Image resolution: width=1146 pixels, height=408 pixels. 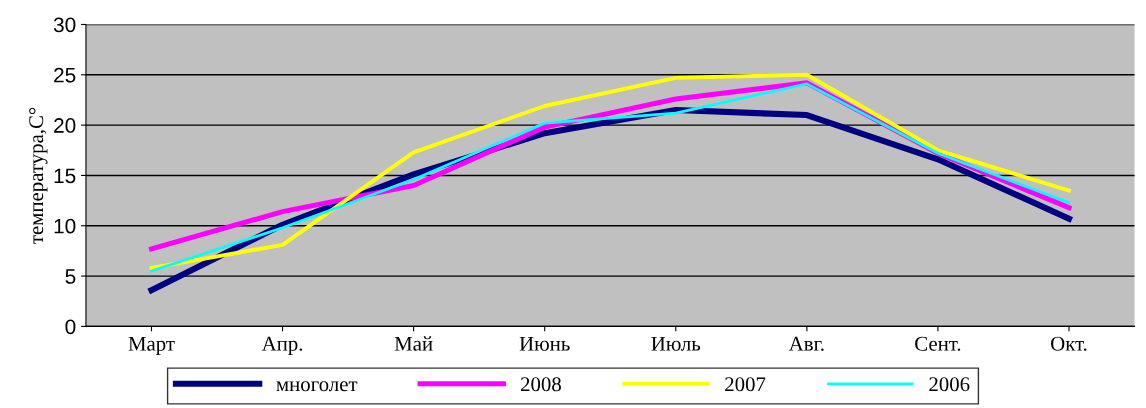 What do you see at coordinates (151, 346) in the screenshot?
I see `x-tick-label: Март` at bounding box center [151, 346].